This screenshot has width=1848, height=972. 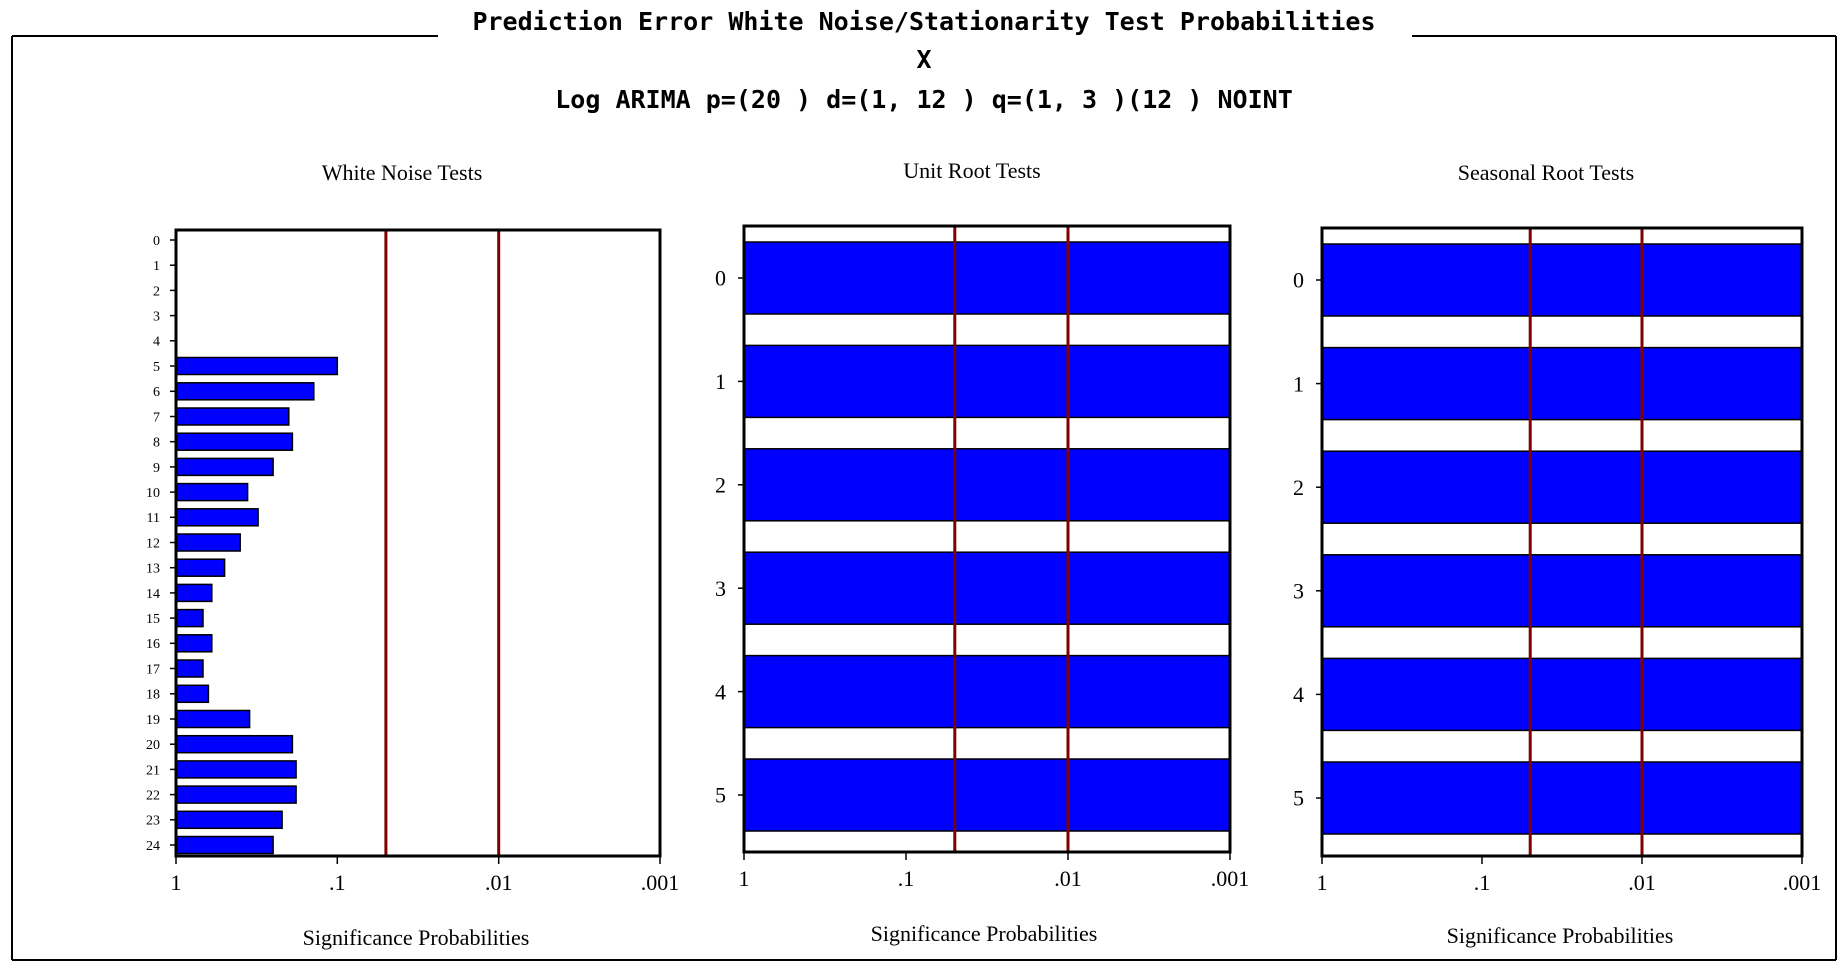 I want to click on category-label: 20, so click(x=153, y=745).